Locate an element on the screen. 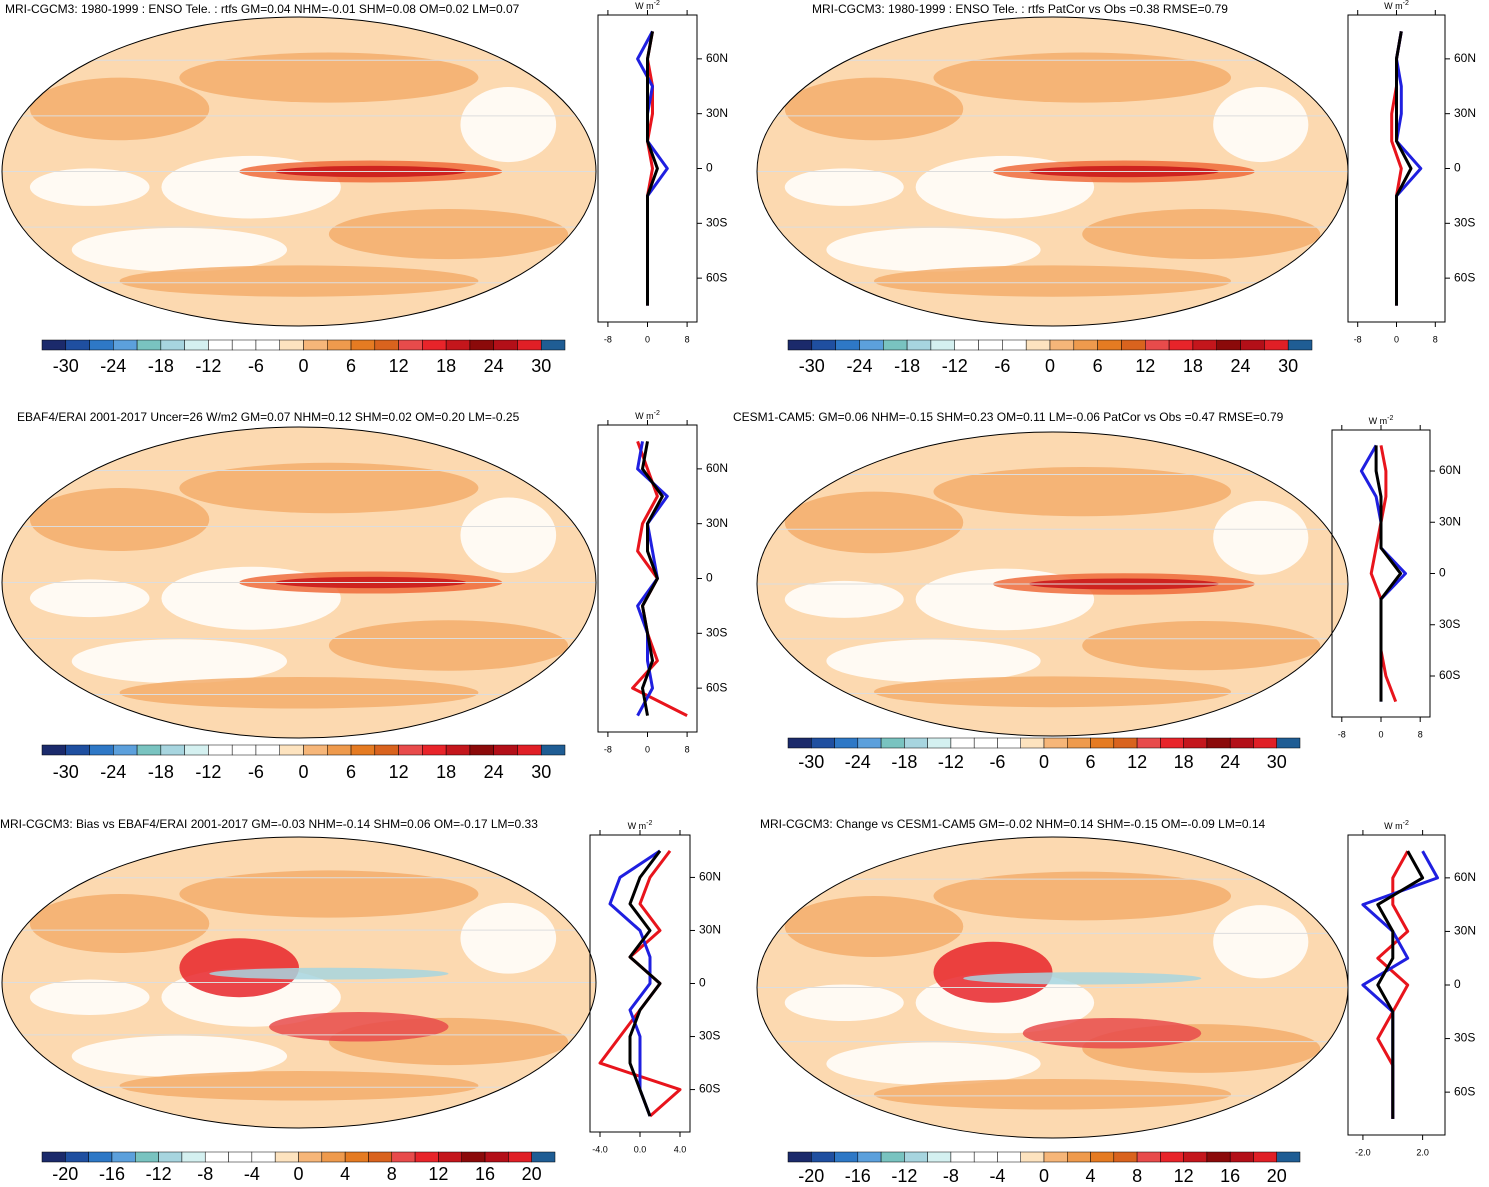  colorbar-label: 30 is located at coordinates (541, 772).